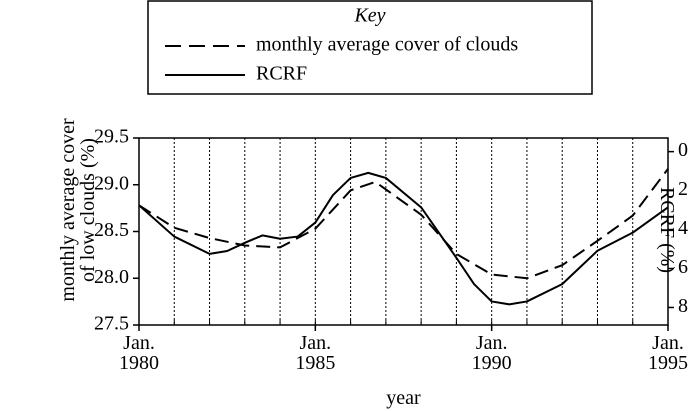 Image resolution: width=691 pixels, height=411 pixels. I want to click on x-axis-label: year, so click(403, 398).